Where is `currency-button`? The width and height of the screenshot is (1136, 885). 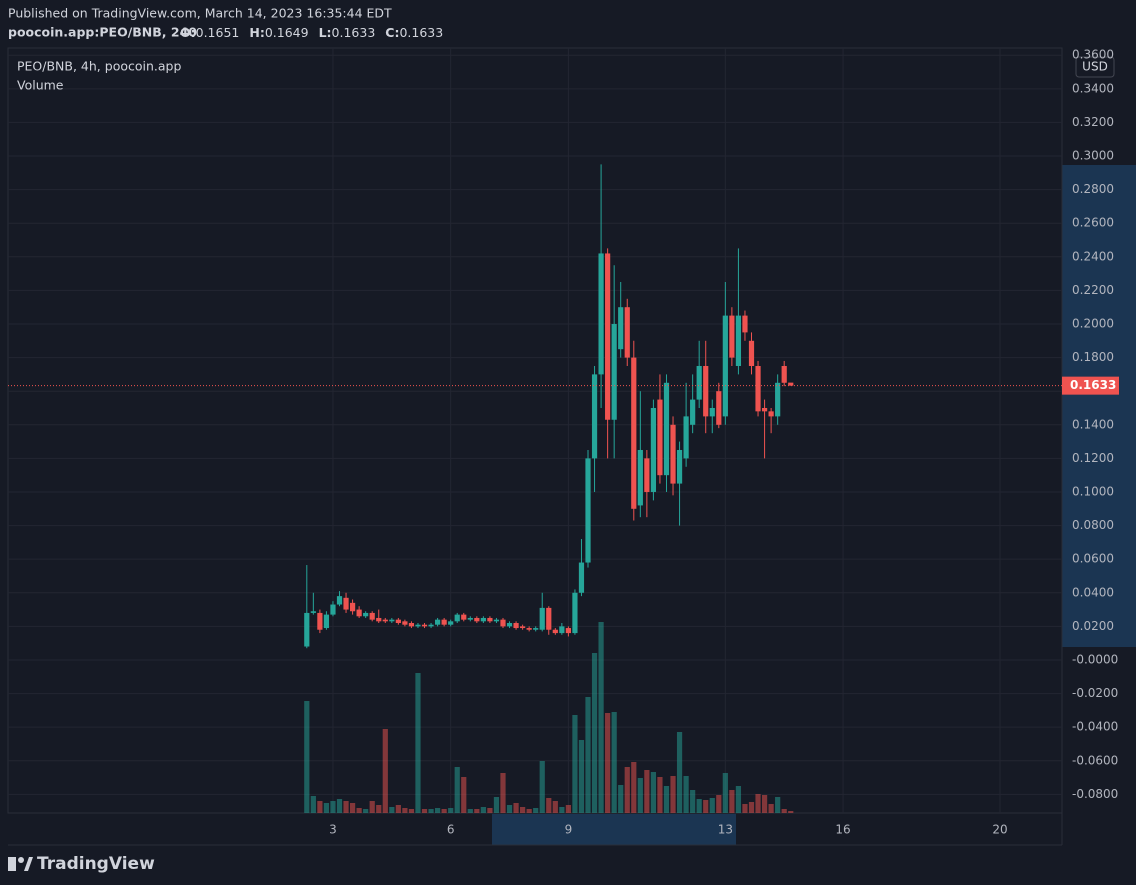
currency-button is located at coordinates (1095, 67).